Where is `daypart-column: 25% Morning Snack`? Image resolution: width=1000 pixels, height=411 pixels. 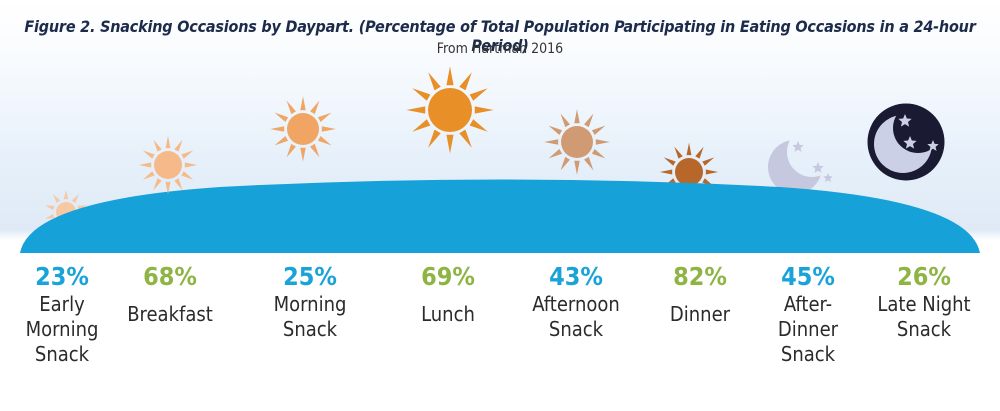
daypart-column: 25% Morning Snack is located at coordinates (310, 302).